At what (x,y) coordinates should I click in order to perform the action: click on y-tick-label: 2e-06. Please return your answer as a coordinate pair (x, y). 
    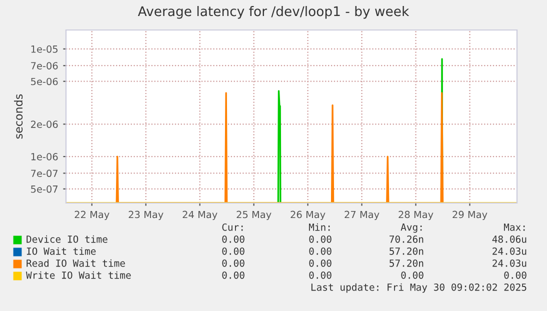
    Looking at the image, I should click on (44, 124).